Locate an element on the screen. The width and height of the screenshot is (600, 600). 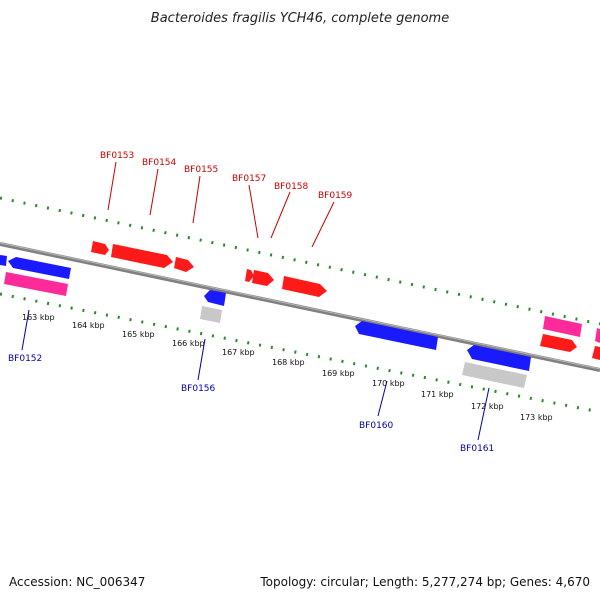
tick-label: 166 kbp is located at coordinates (188, 343).